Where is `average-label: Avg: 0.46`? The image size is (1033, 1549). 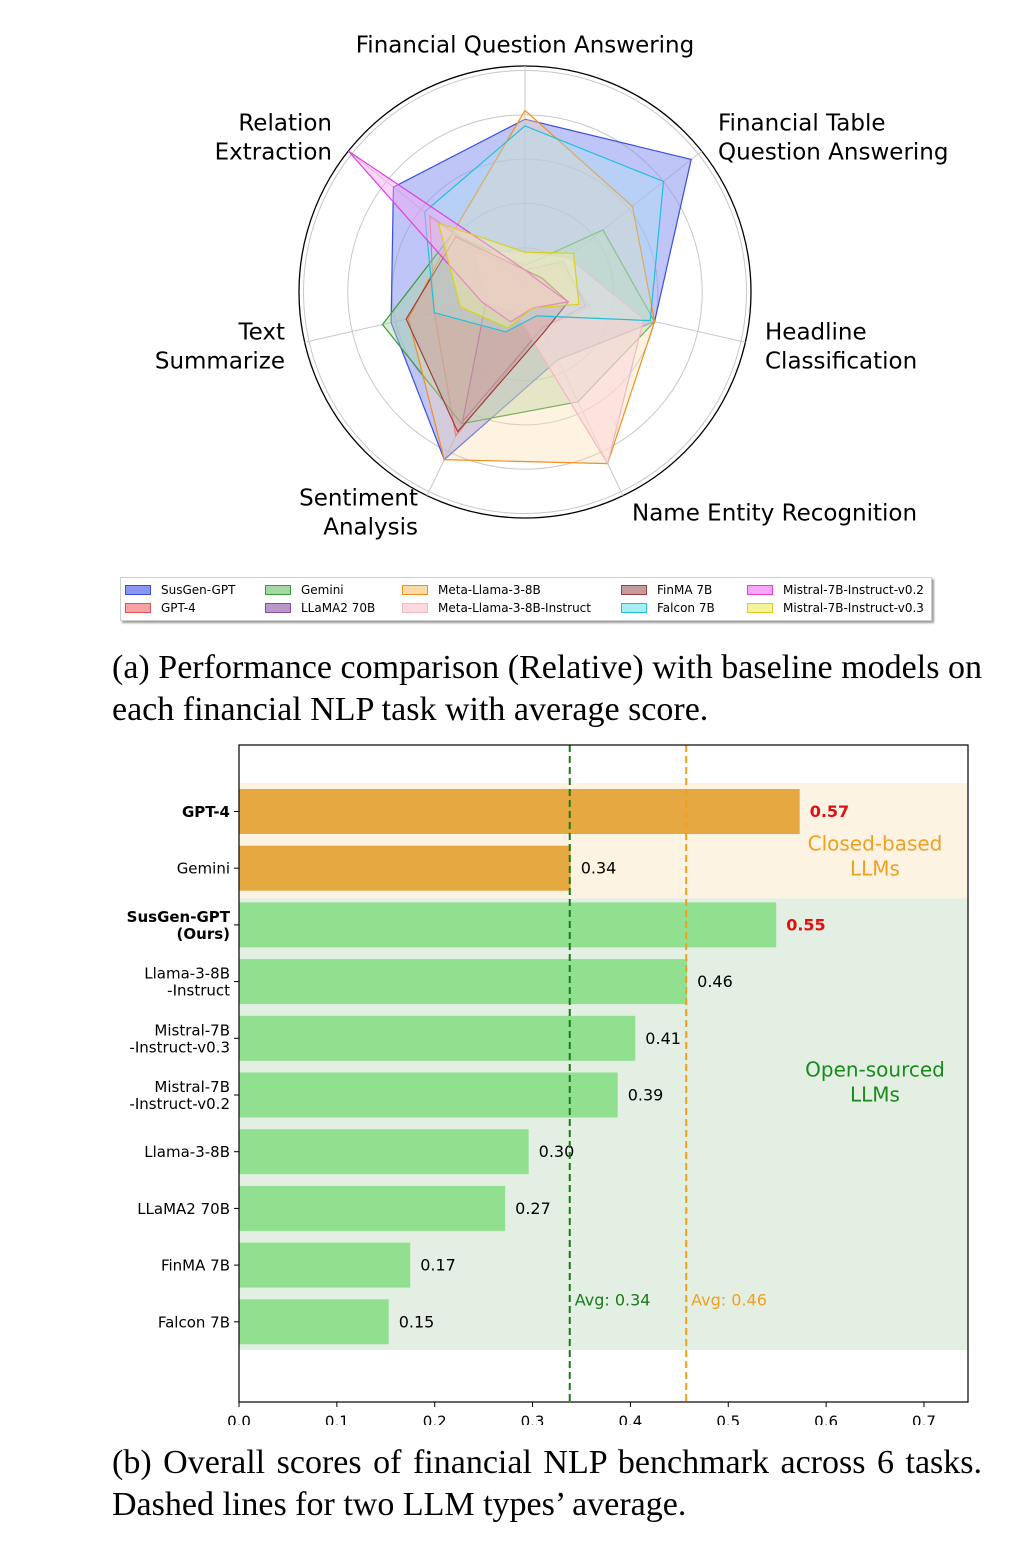 average-label: Avg: 0.46 is located at coordinates (729, 1300).